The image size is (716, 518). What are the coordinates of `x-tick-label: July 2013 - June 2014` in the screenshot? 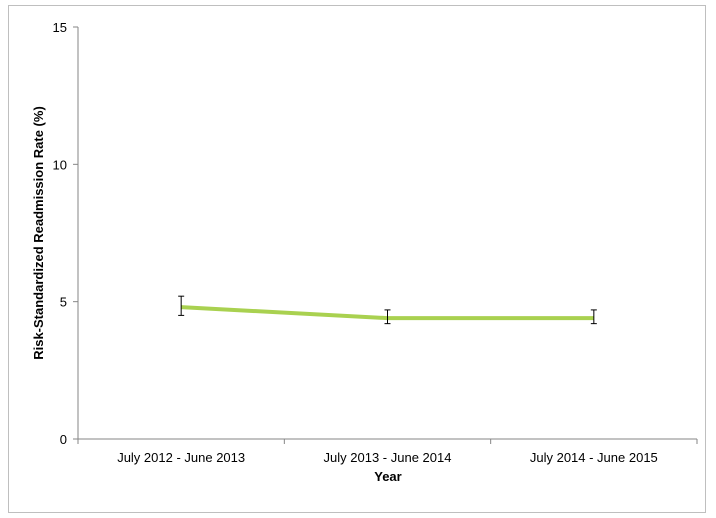 It's located at (388, 457).